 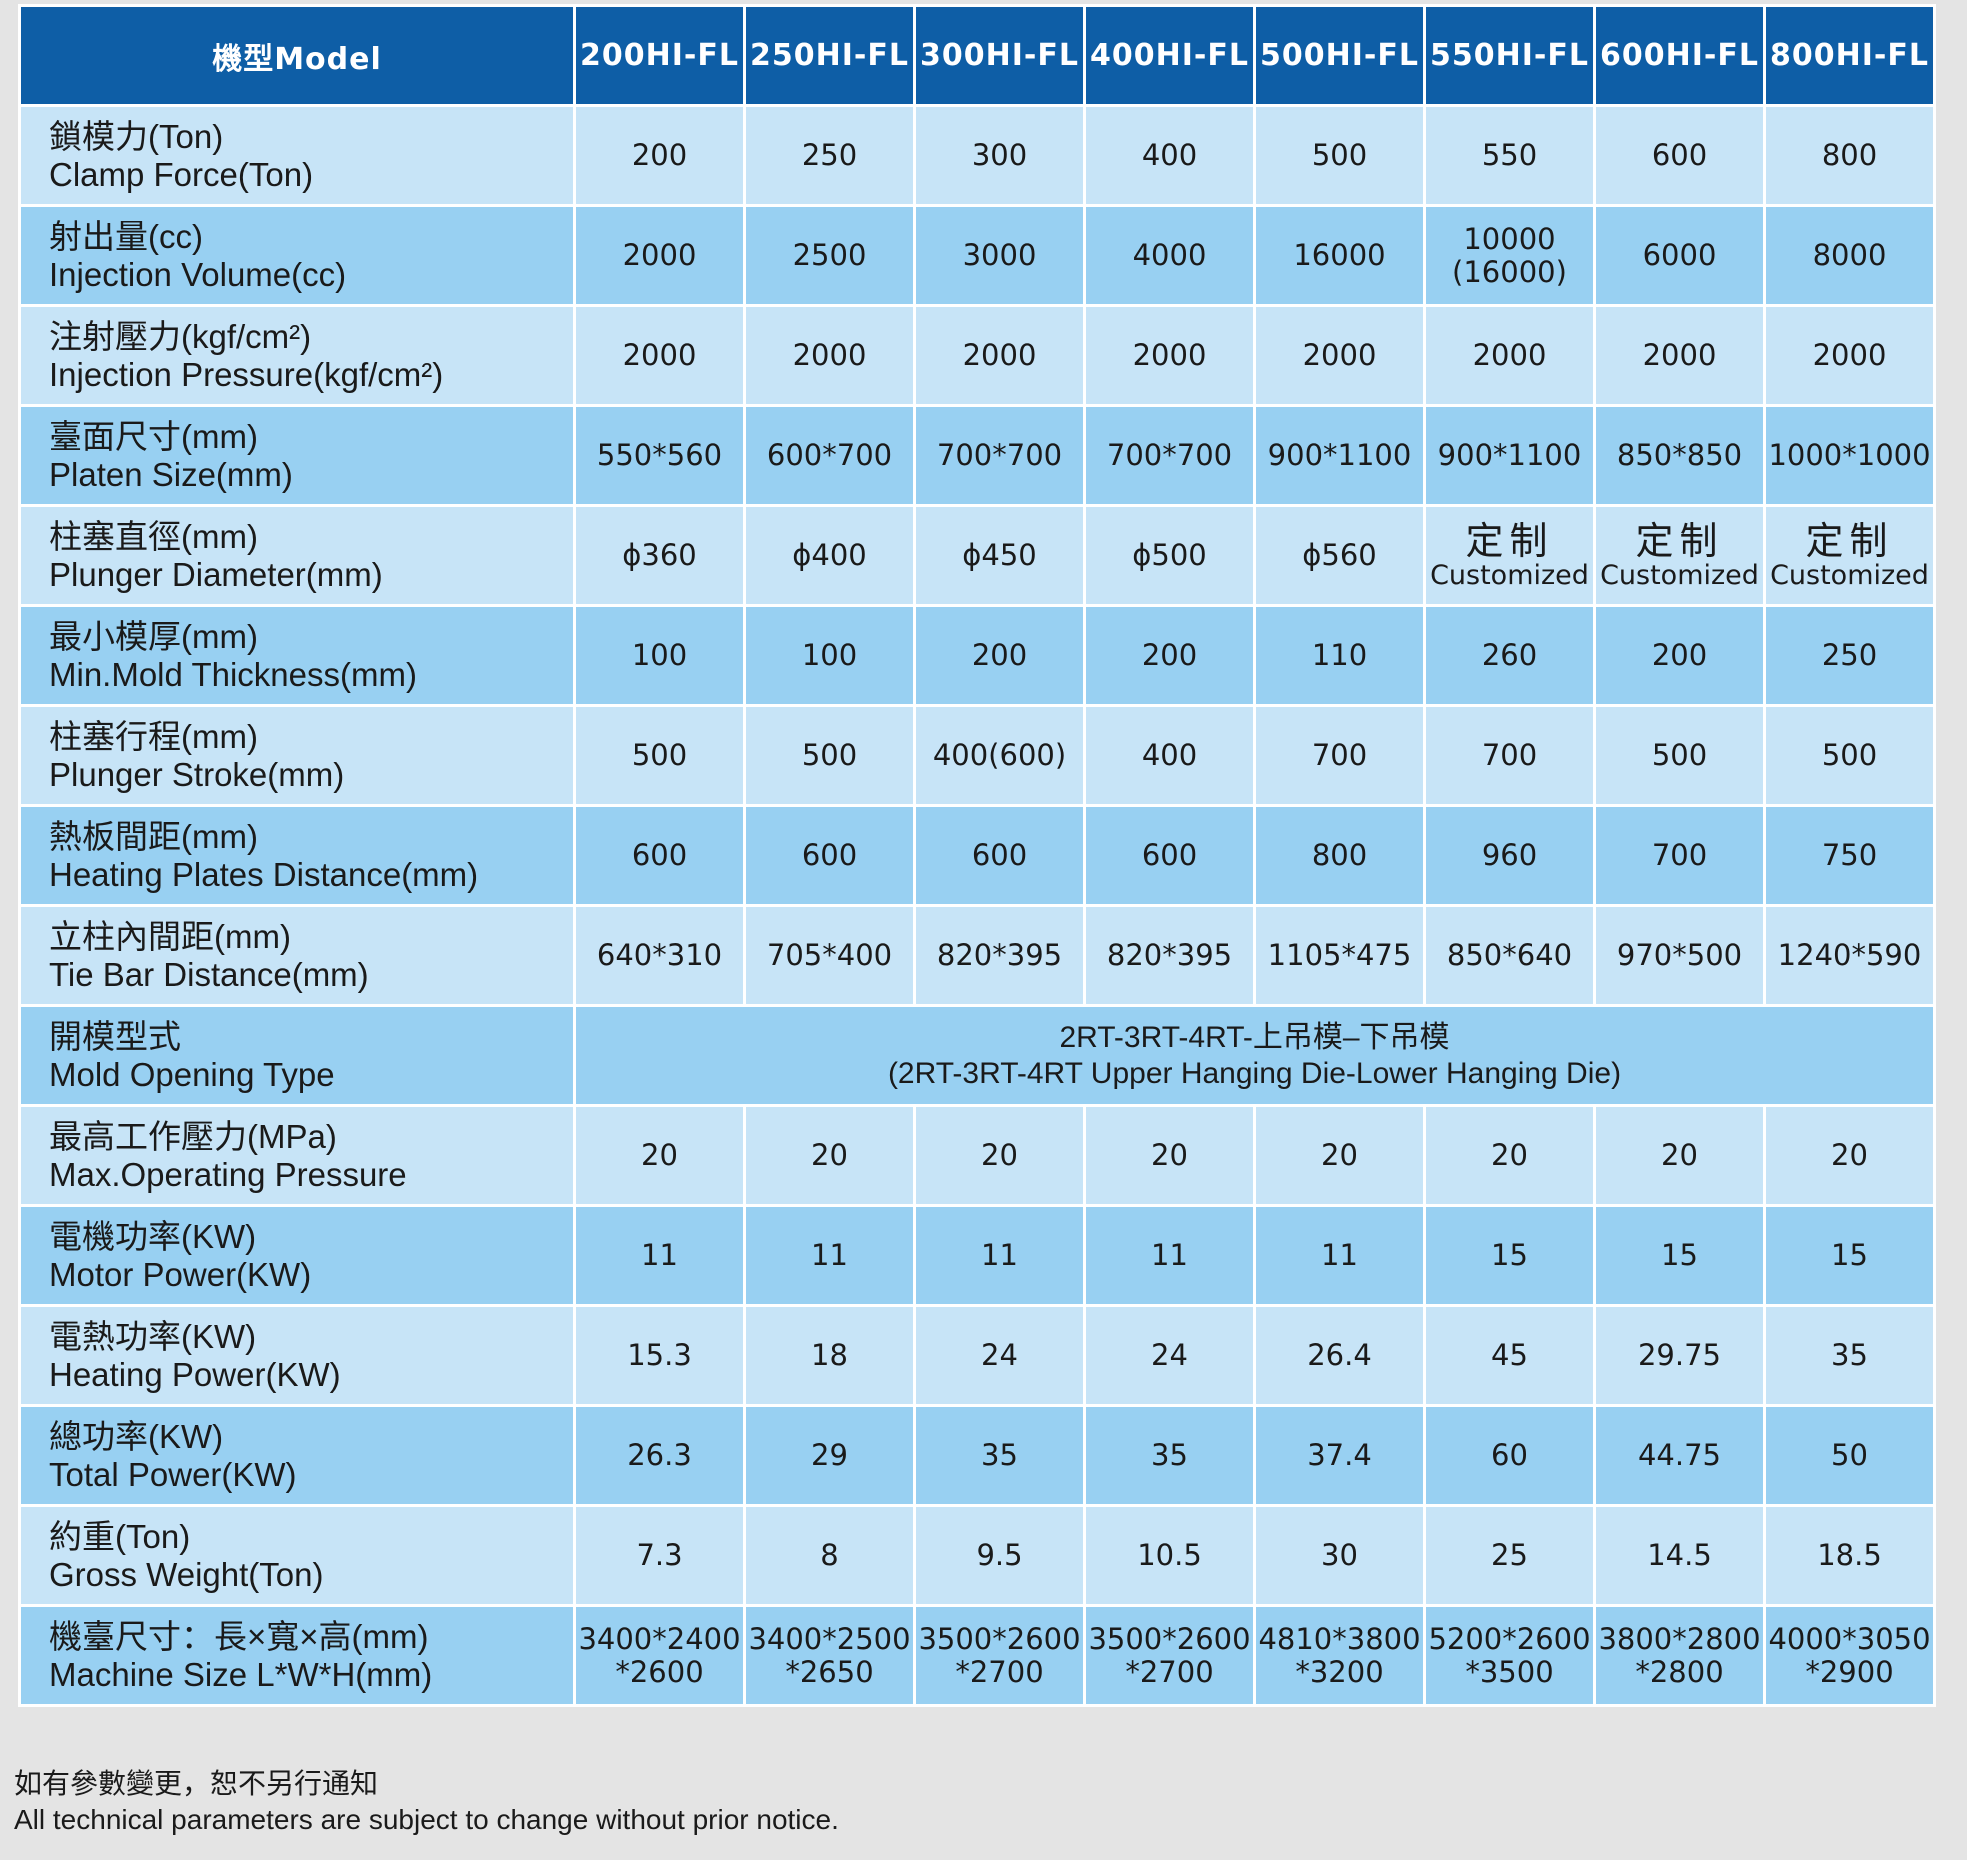 What do you see at coordinates (1509, 855) in the screenshot?
I see `value-cell: 960` at bounding box center [1509, 855].